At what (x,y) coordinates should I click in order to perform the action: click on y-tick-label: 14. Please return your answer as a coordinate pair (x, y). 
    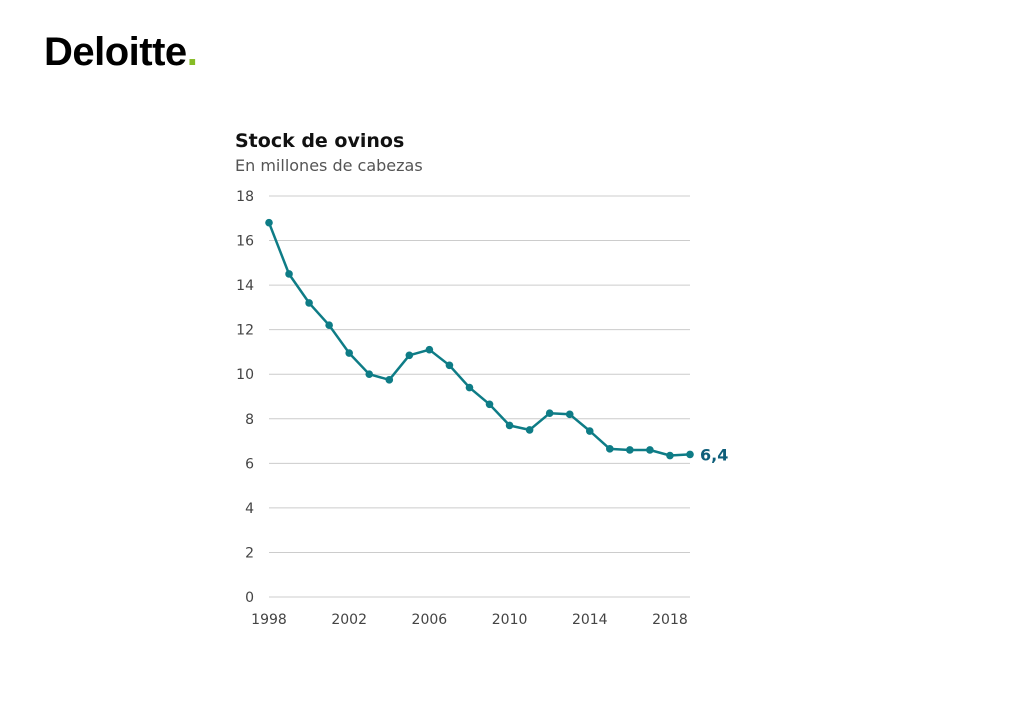
    Looking at the image, I should click on (245, 286).